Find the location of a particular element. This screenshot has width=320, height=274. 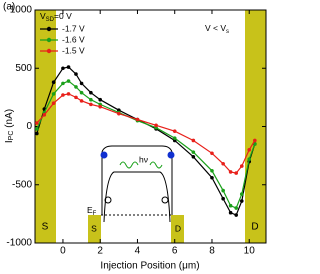

inset-drain is located at coordinates (177, 229).